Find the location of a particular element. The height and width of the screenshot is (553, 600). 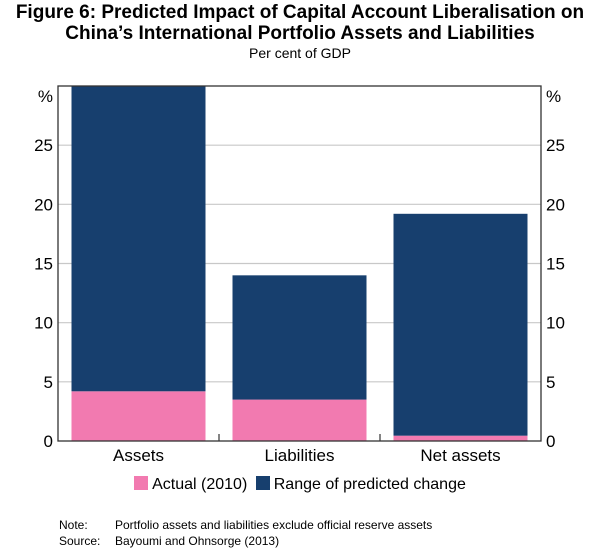

y-unit-right: % is located at coordinates (553, 96).